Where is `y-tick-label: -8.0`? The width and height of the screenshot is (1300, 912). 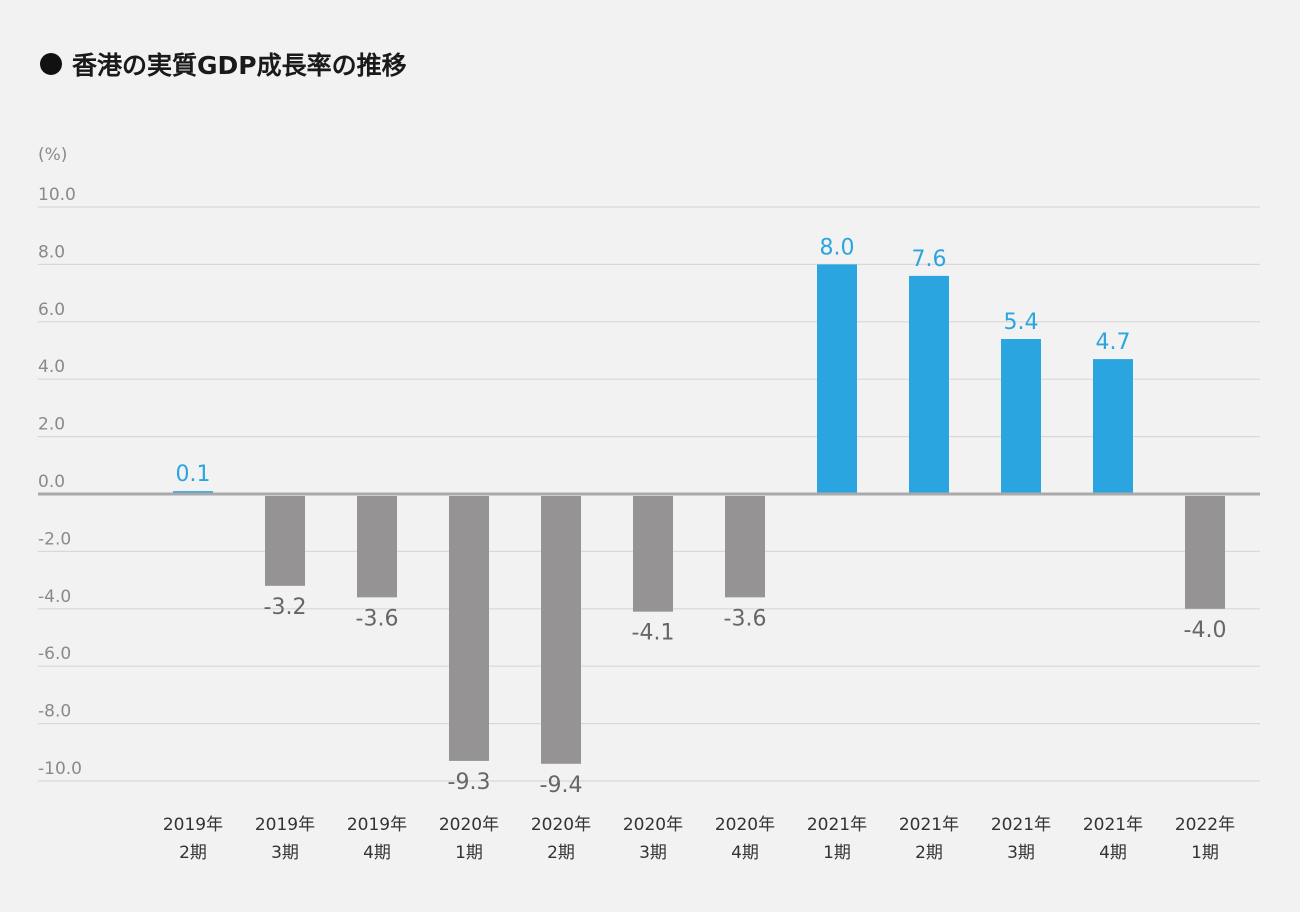
y-tick-label: -8.0 is located at coordinates (54, 712).